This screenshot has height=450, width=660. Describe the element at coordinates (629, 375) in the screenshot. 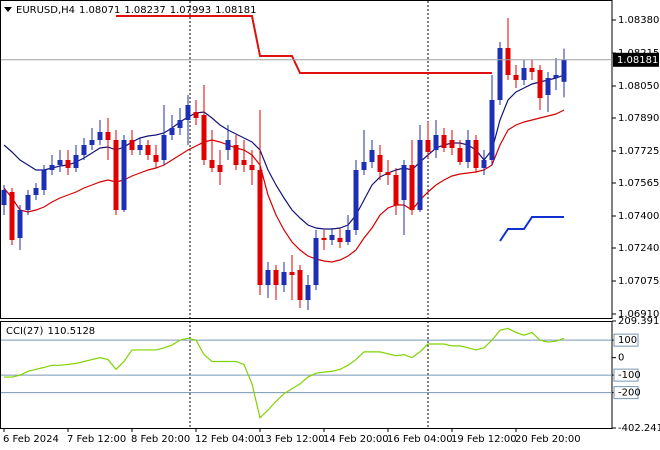

I see `y-tick-label: -100` at that location.